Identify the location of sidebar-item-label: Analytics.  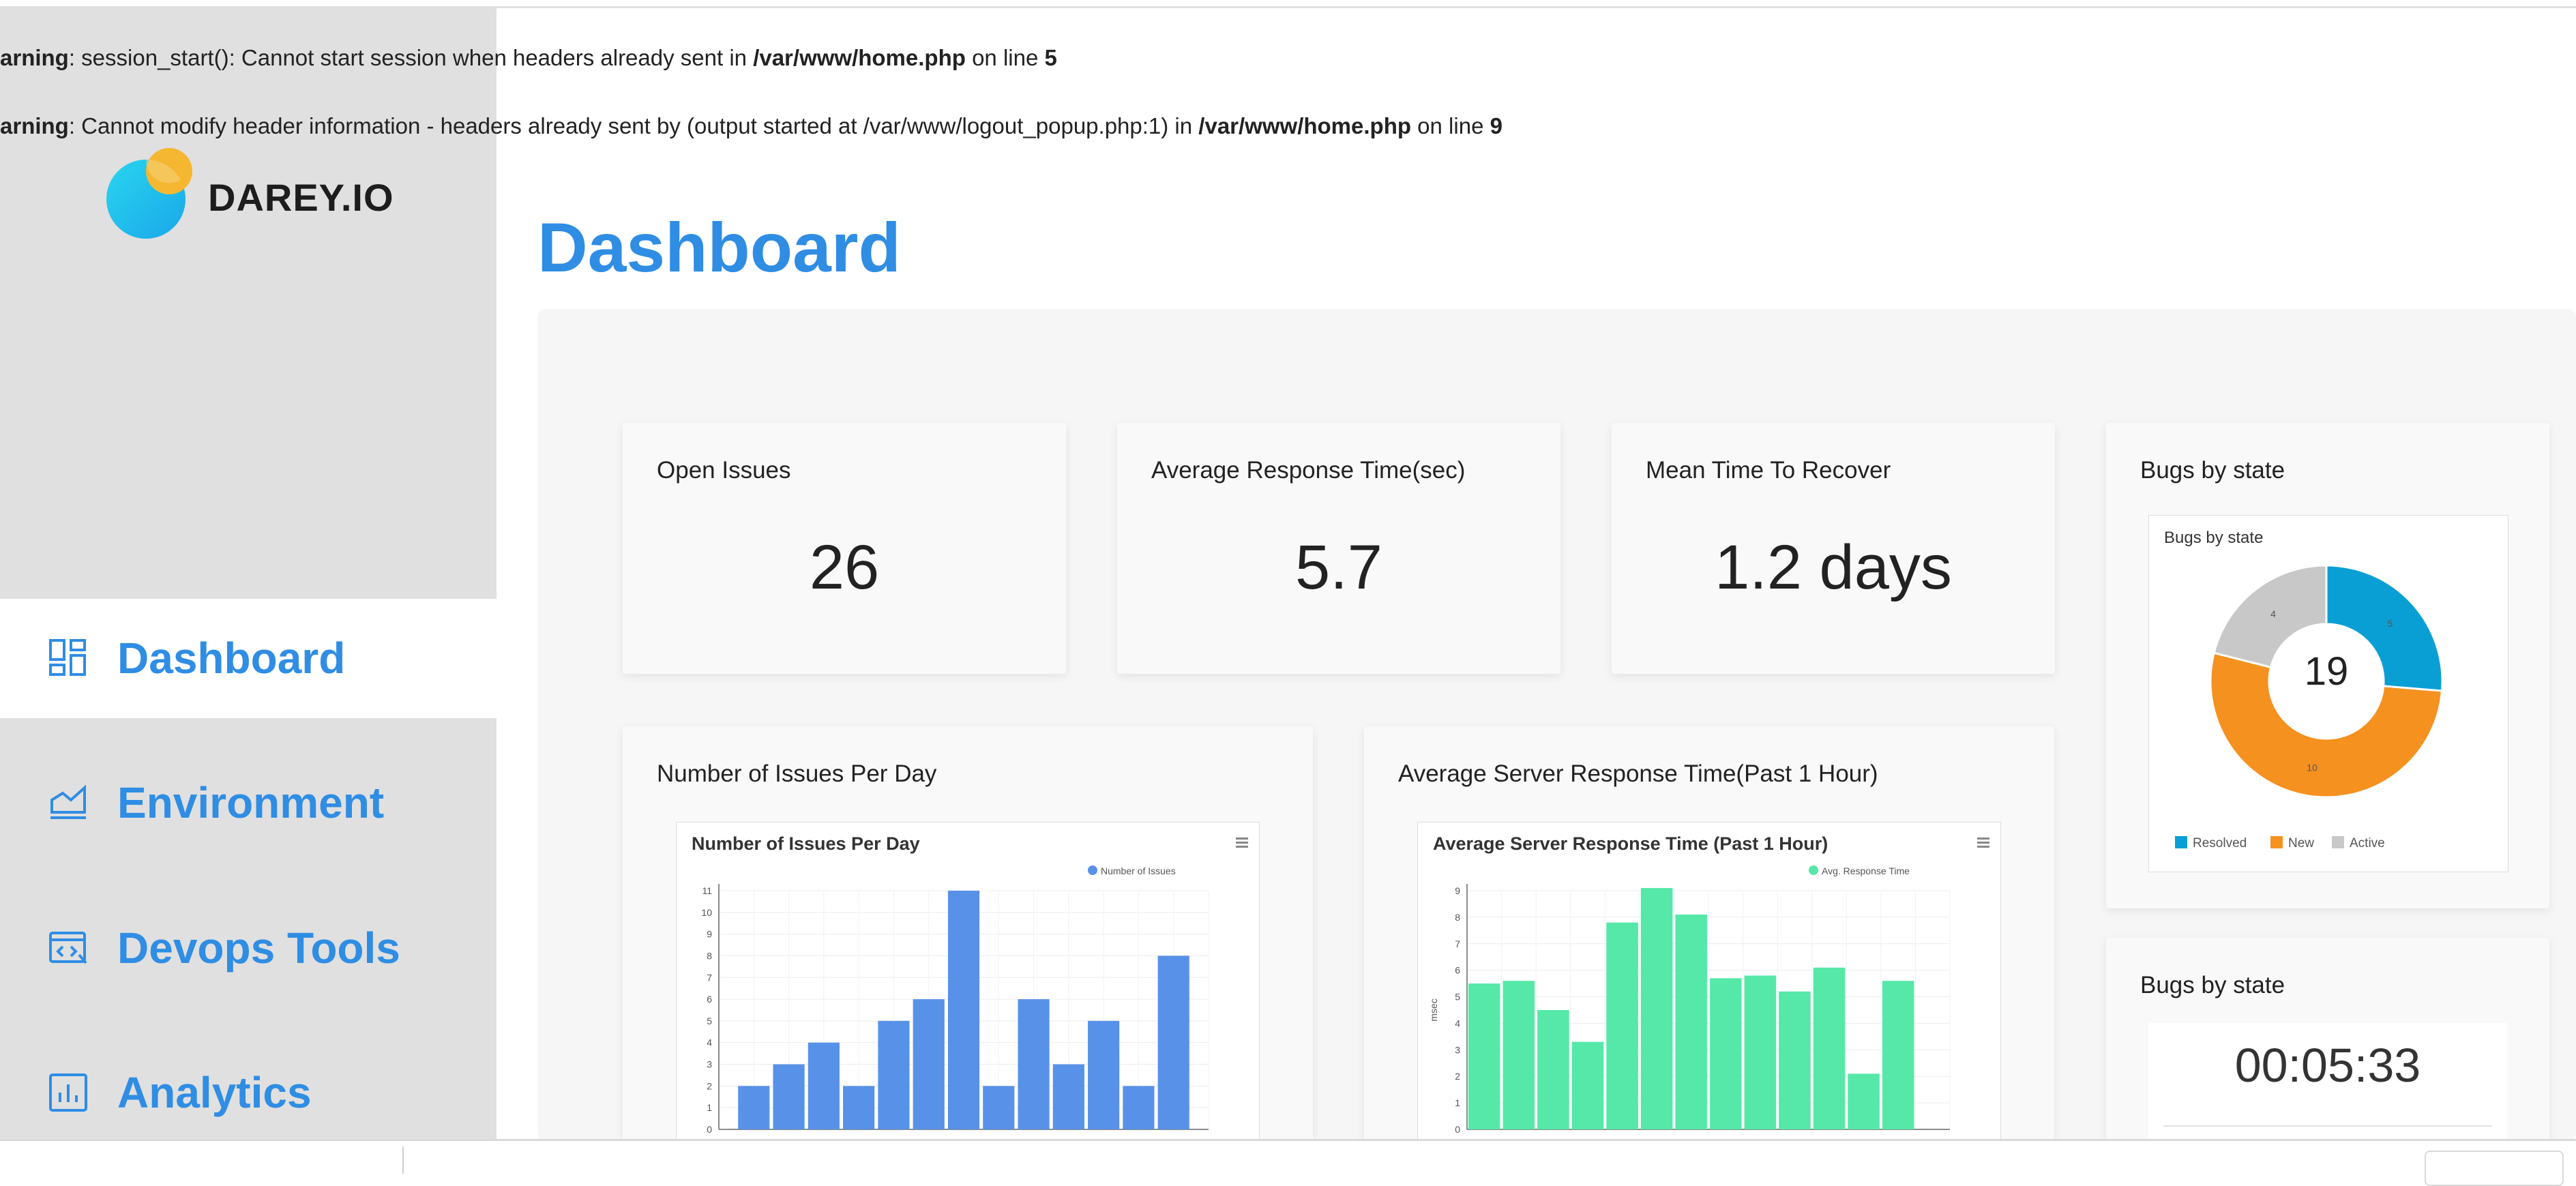
(214, 1092).